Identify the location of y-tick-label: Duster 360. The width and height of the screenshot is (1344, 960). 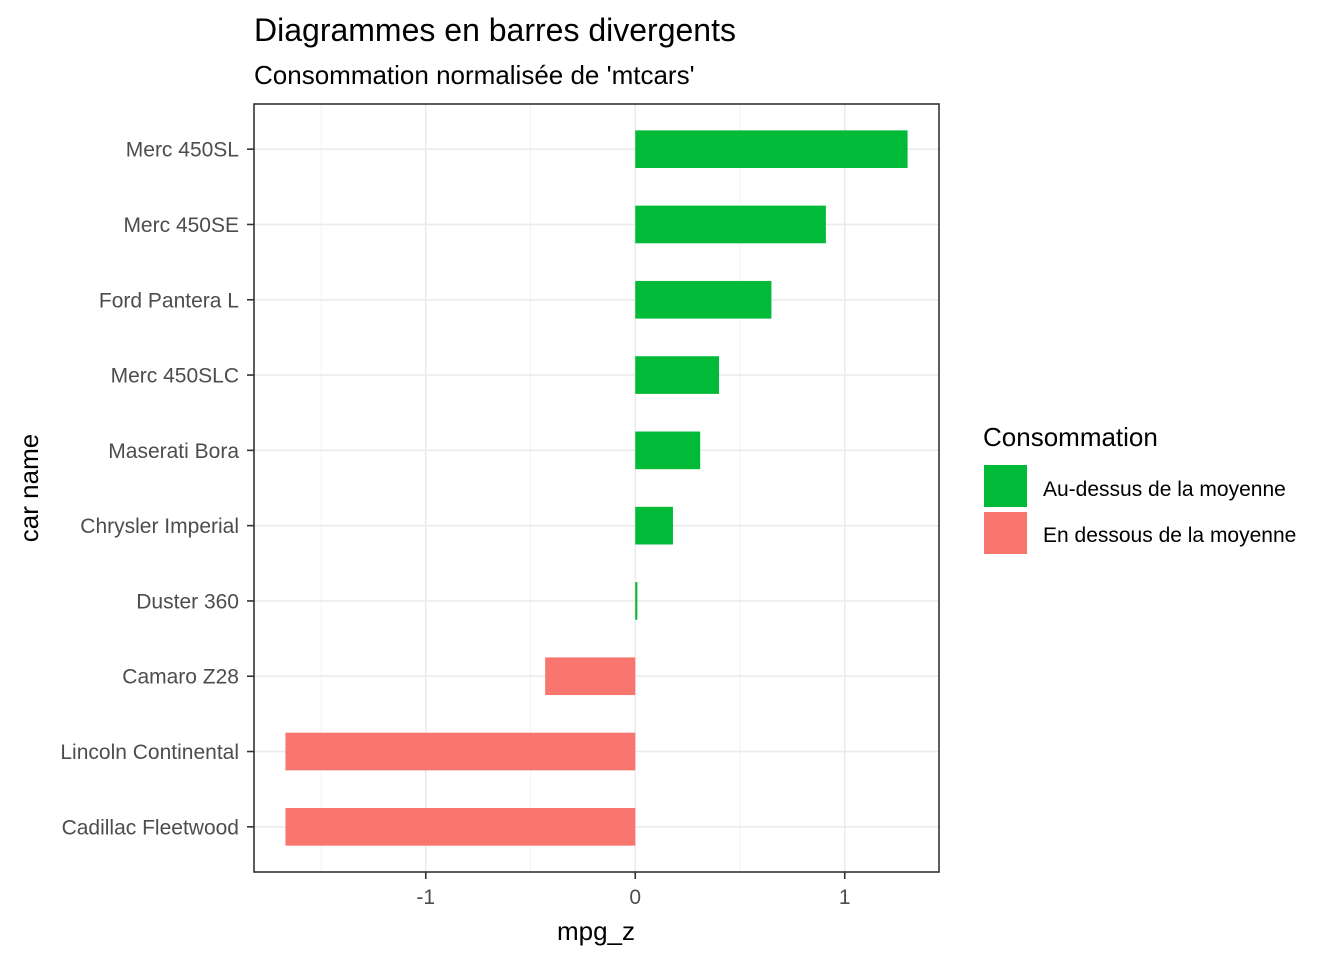
(187, 601).